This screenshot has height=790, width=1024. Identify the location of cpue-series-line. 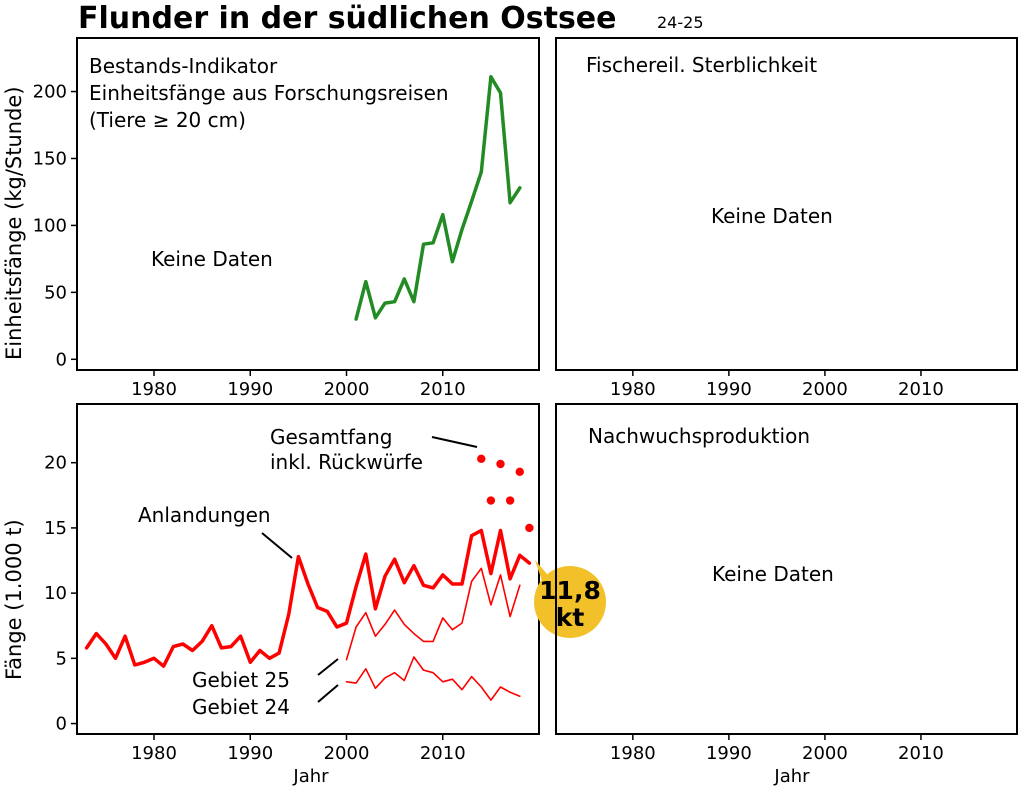
(438, 198).